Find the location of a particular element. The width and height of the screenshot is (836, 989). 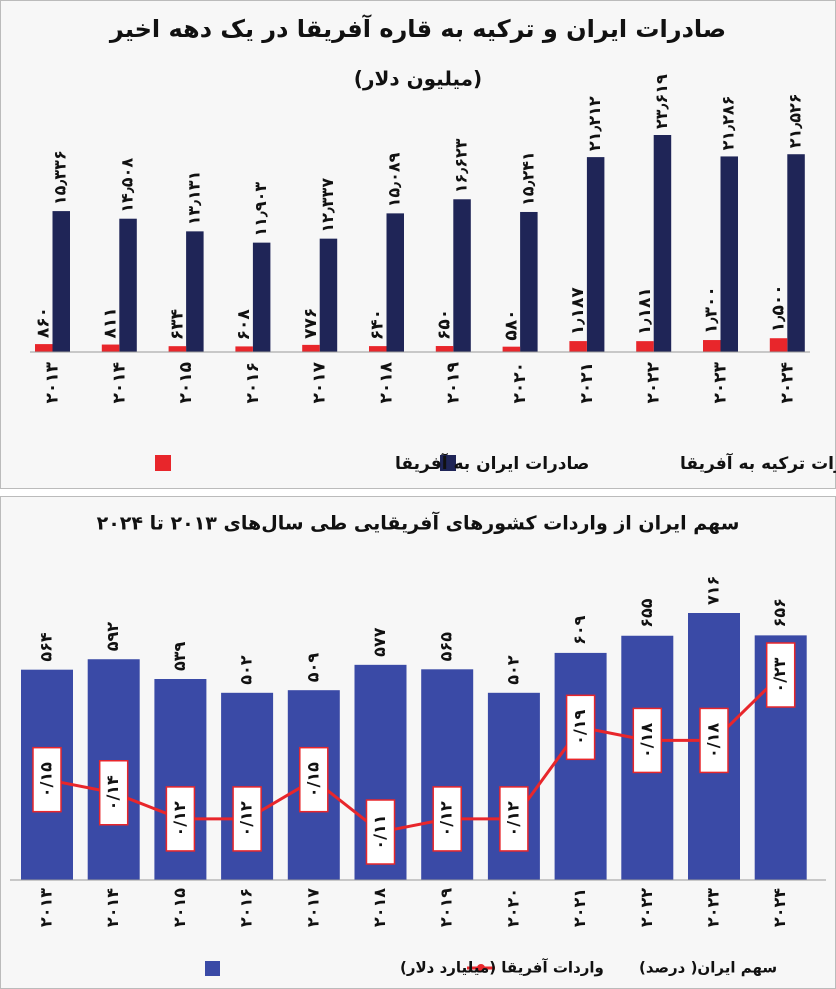

value-label: ۵۶۴ is located at coordinates (46, 647).